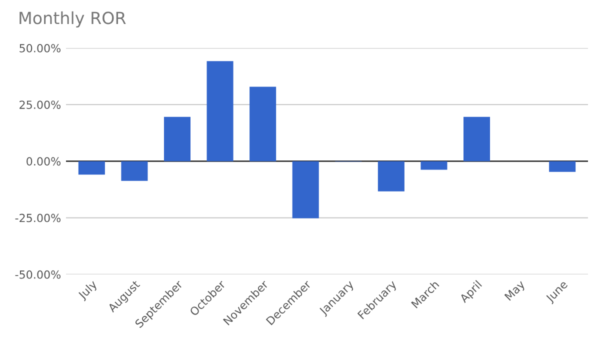 Image resolution: width=600 pixels, height=343 pixels. What do you see at coordinates (73, 19) in the screenshot?
I see `chart-title: Monthly ROR` at bounding box center [73, 19].